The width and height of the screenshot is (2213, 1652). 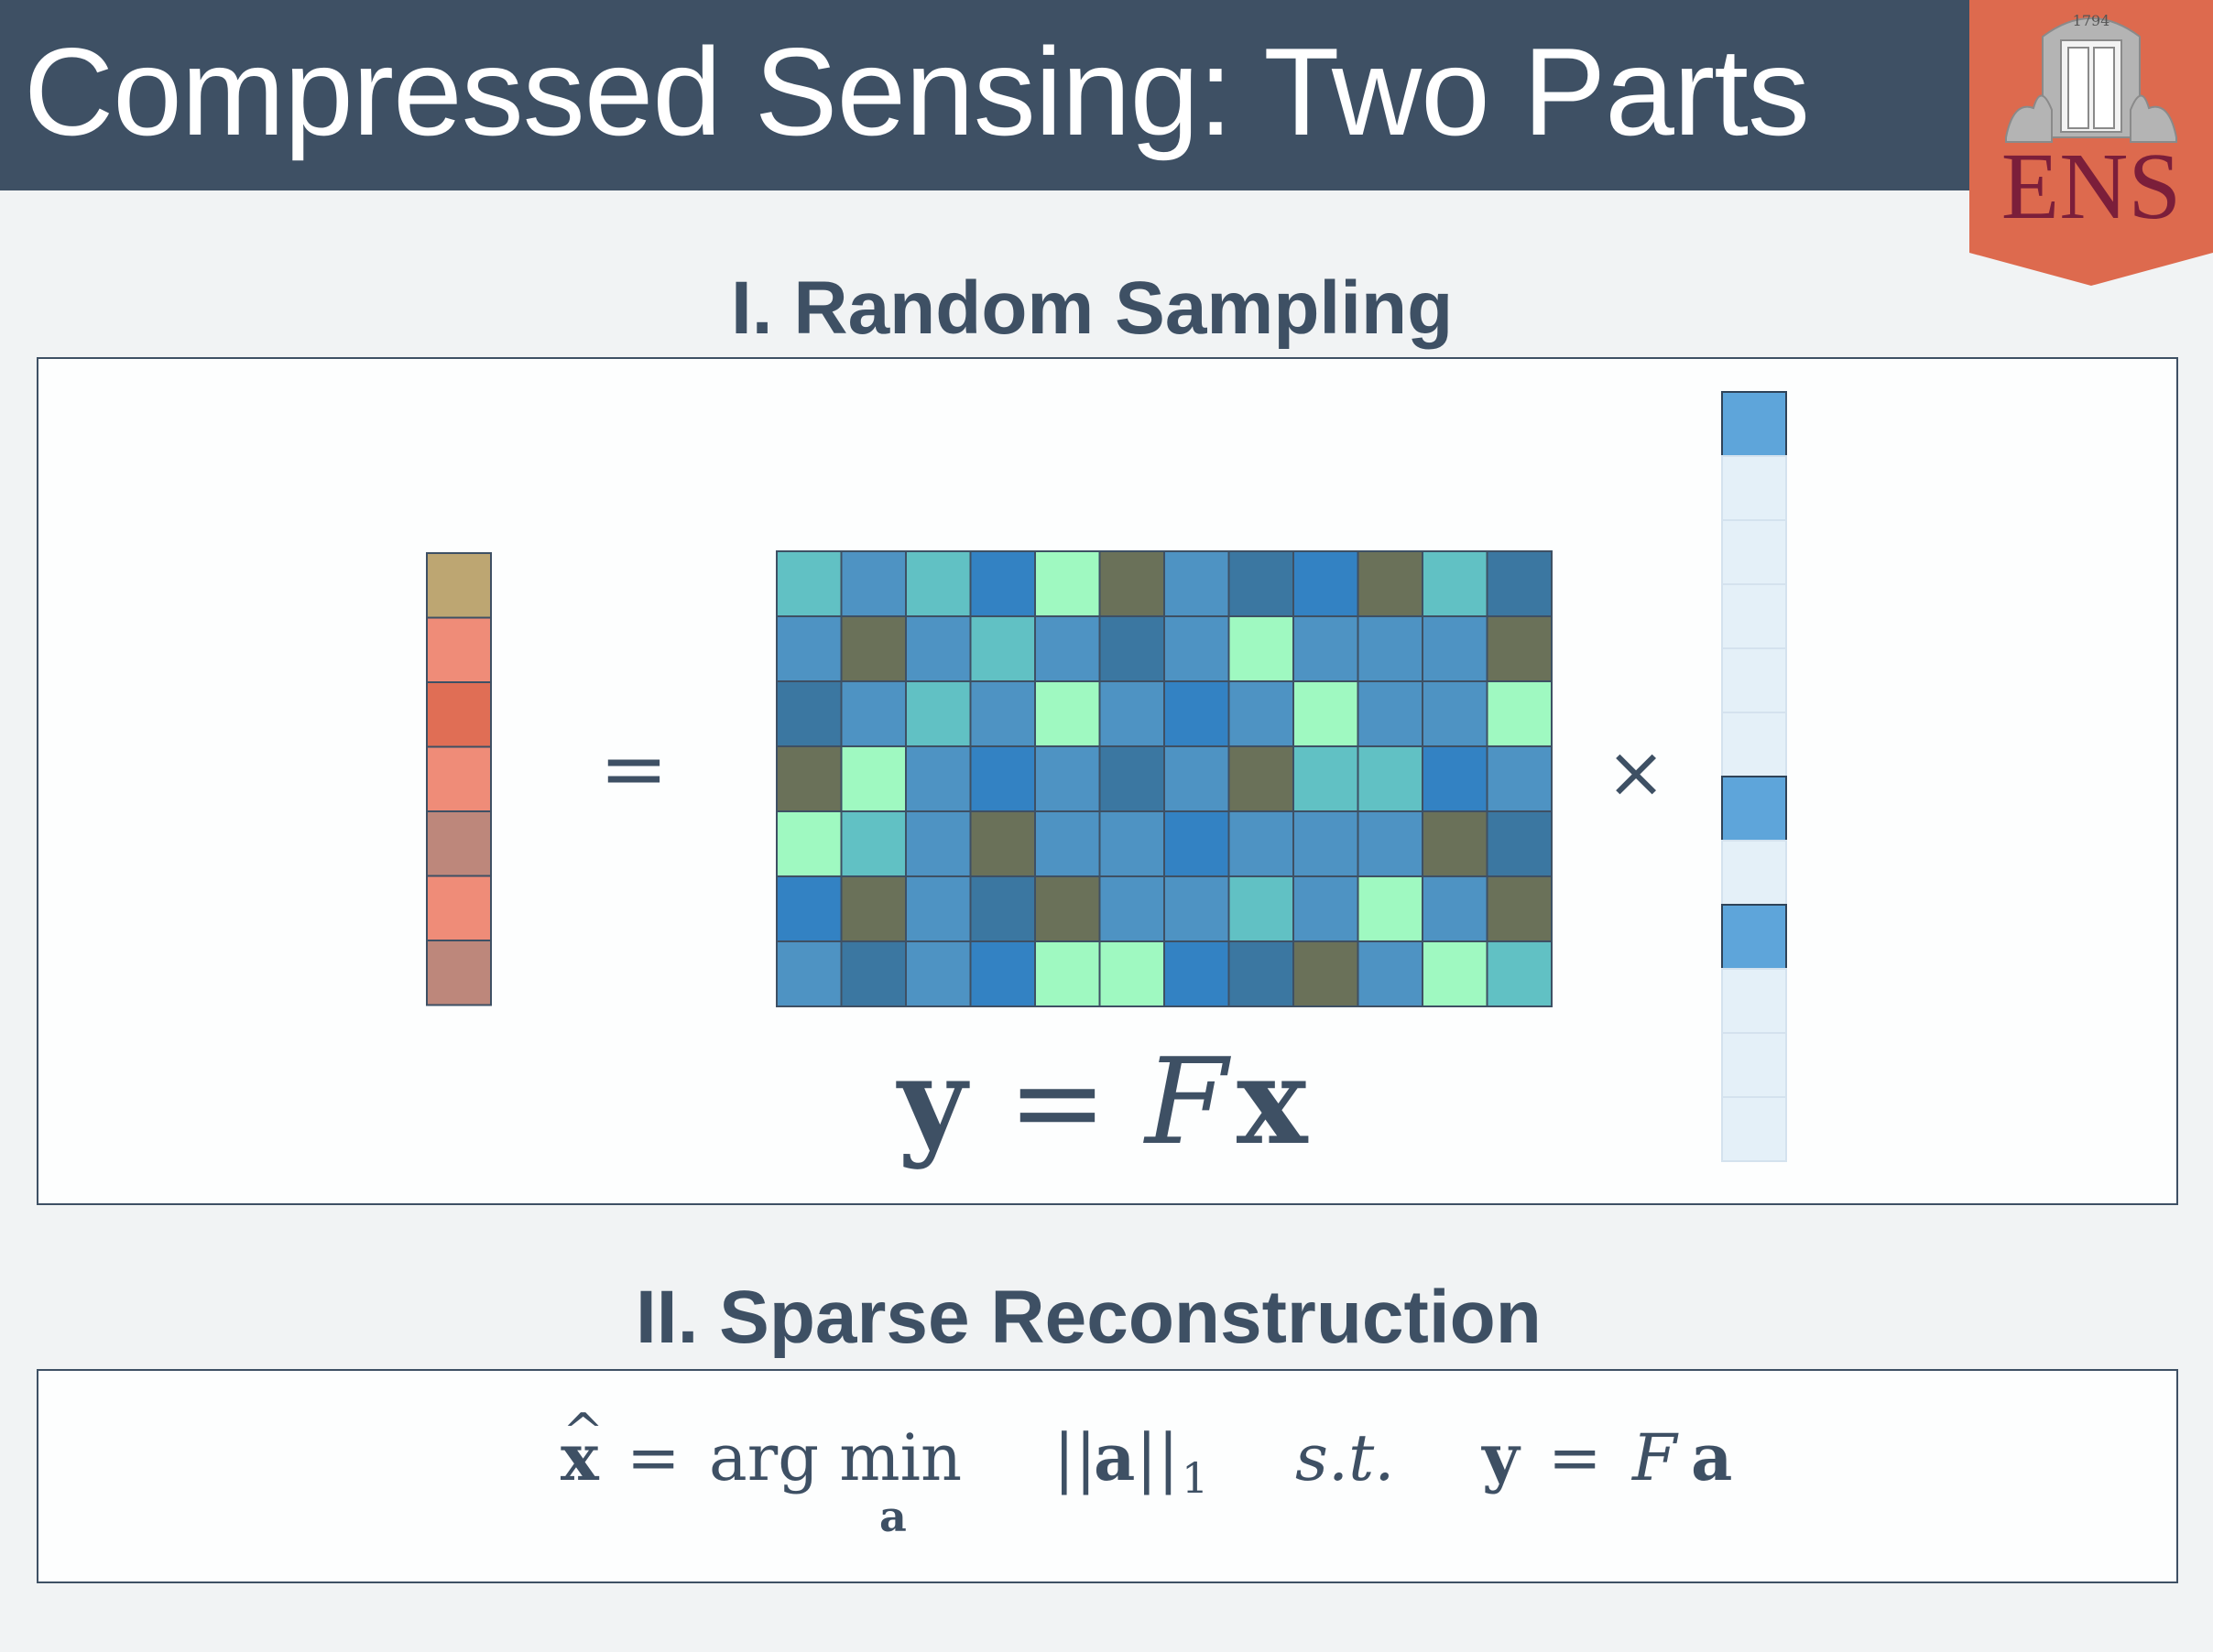 I want to click on equation-y-eq-Fx: y = F x, so click(x=1102, y=1101).